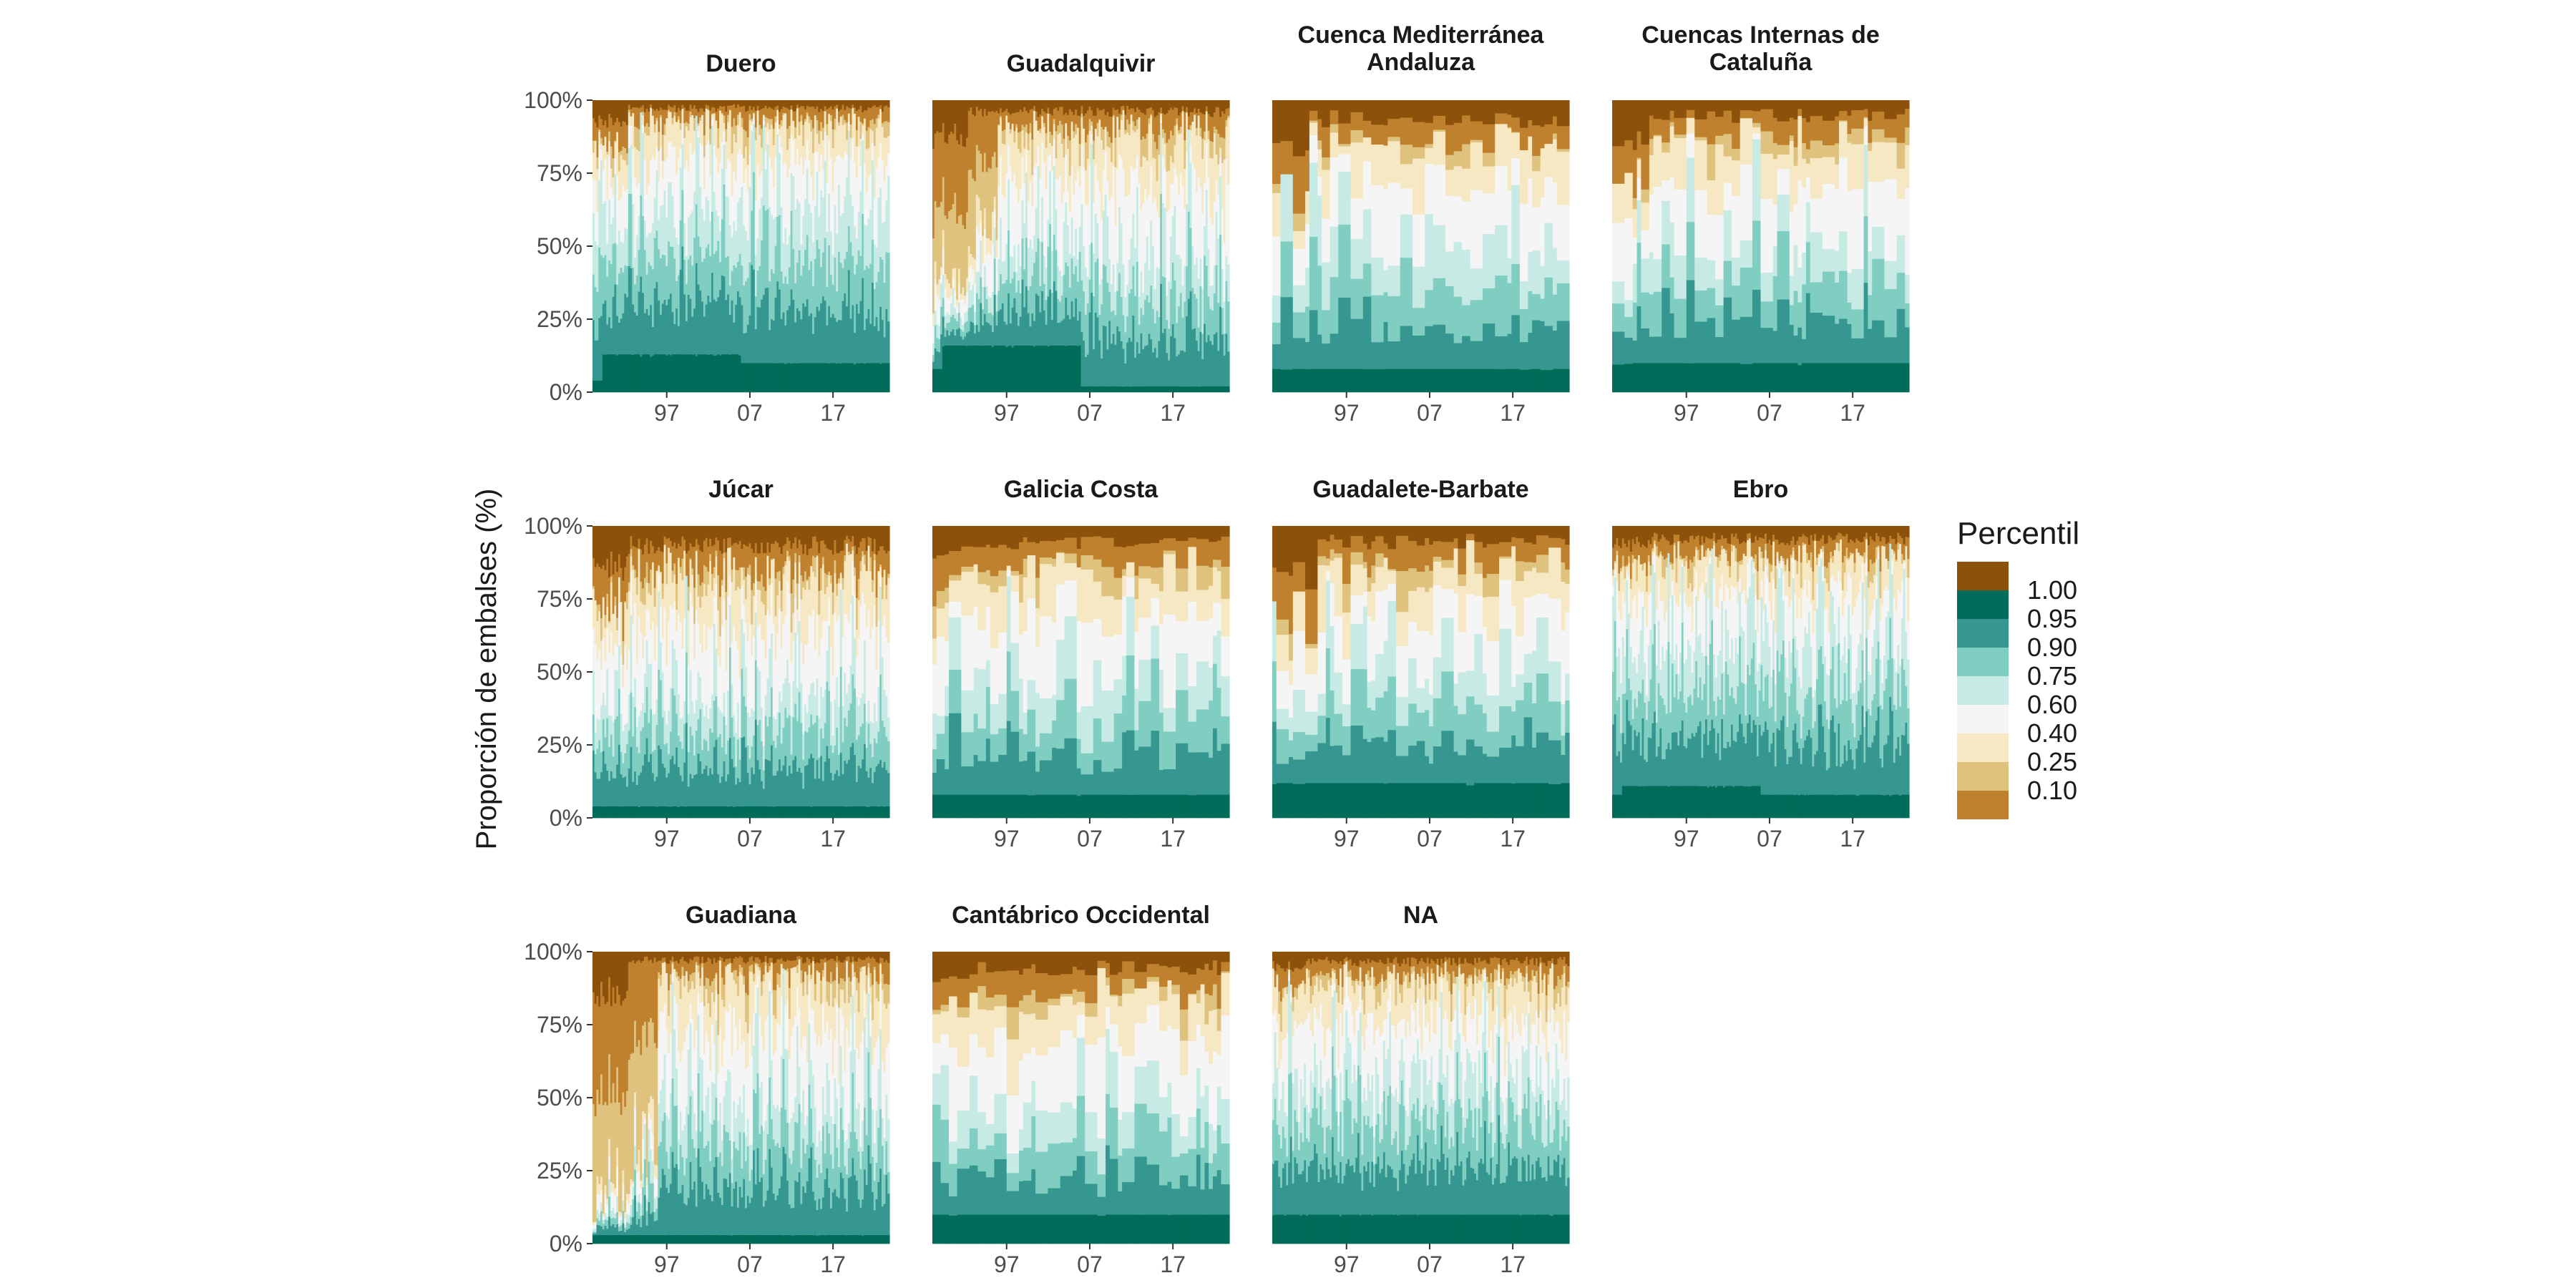 The image size is (2576, 1288). I want to click on y-tick-label: 0%, so click(566, 392).